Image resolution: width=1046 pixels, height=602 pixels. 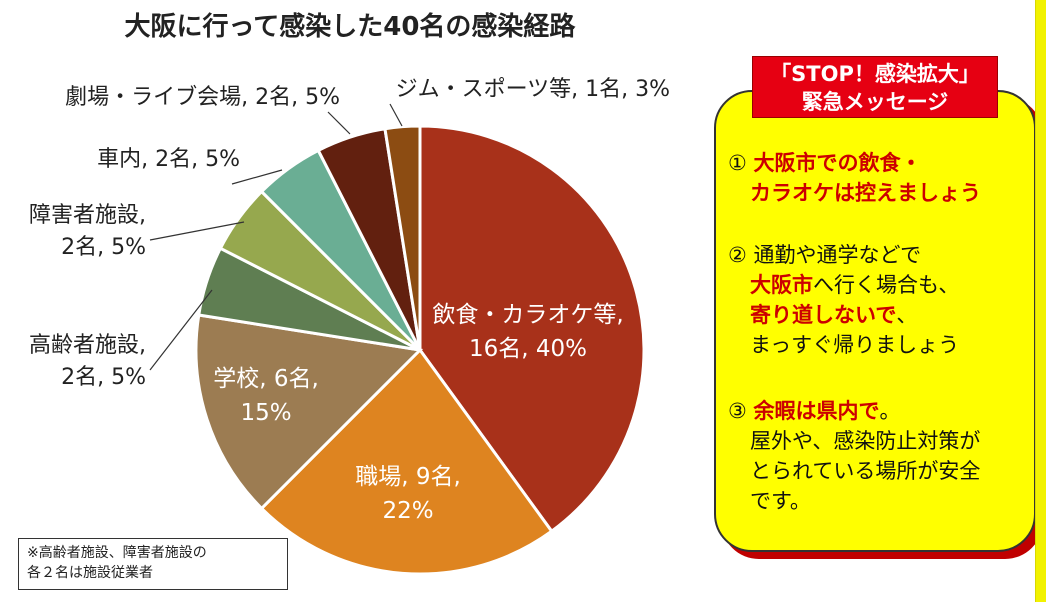 I want to click on message-item-1: ① 大阪市での飲食・カラオケは控えましょう, so click(x=880, y=178).